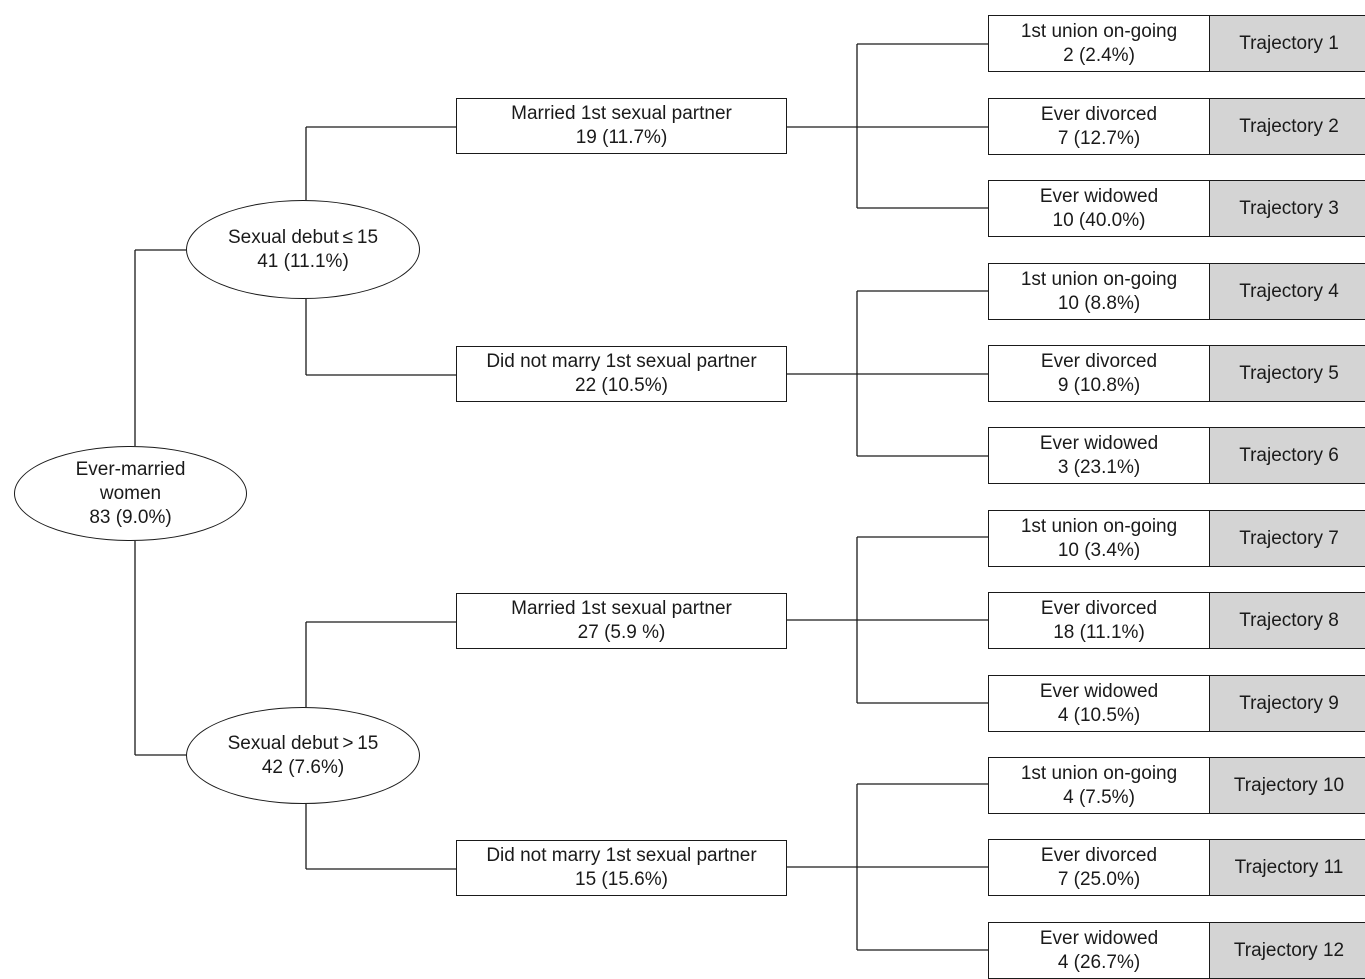 The width and height of the screenshot is (1365, 979). What do you see at coordinates (1099, 31) in the screenshot?
I see `outcome-1-label: 1st union on-going` at bounding box center [1099, 31].